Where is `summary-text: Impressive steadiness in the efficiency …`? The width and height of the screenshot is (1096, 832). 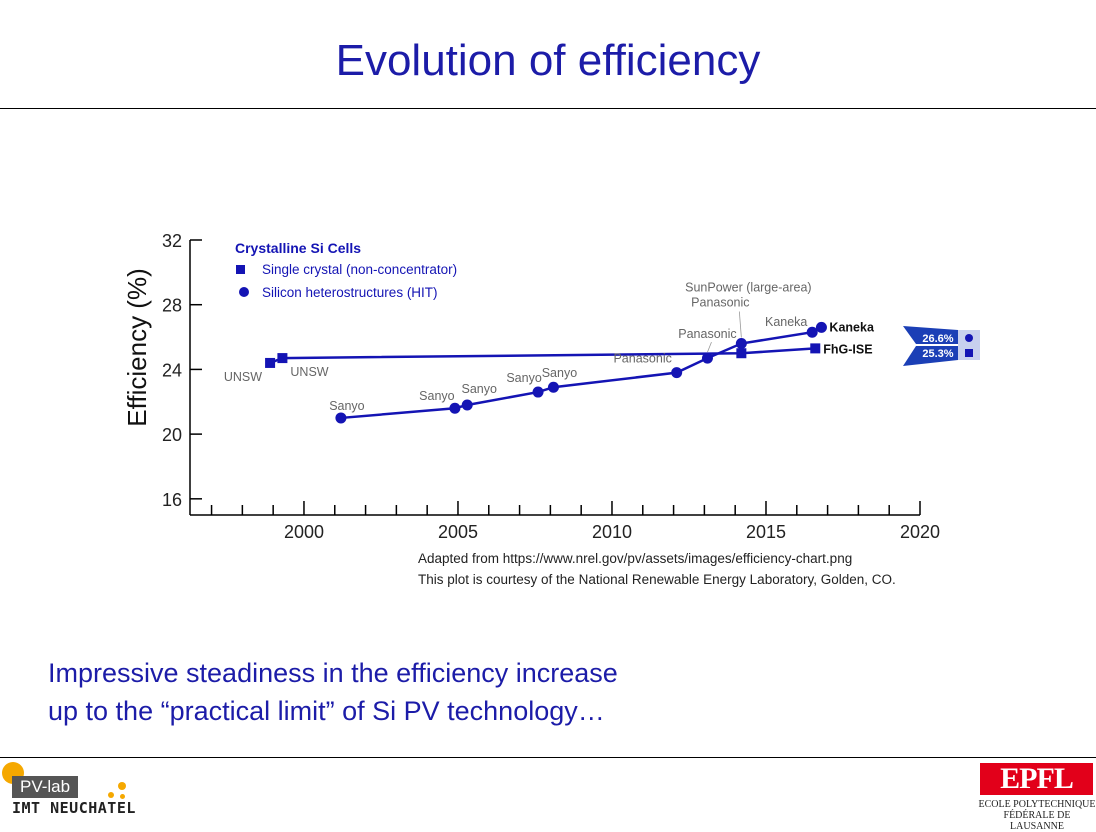
summary-text: Impressive steadiness in the efficiency … is located at coordinates (333, 692).